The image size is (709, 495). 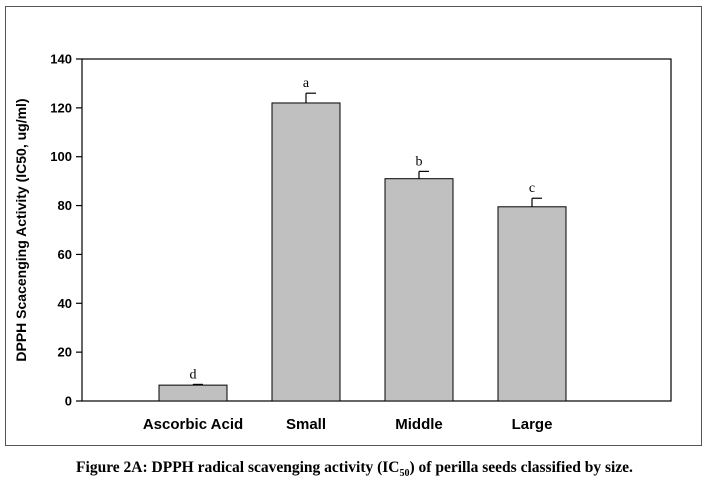 What do you see at coordinates (306, 424) in the screenshot?
I see `x-tick-label: Small` at bounding box center [306, 424].